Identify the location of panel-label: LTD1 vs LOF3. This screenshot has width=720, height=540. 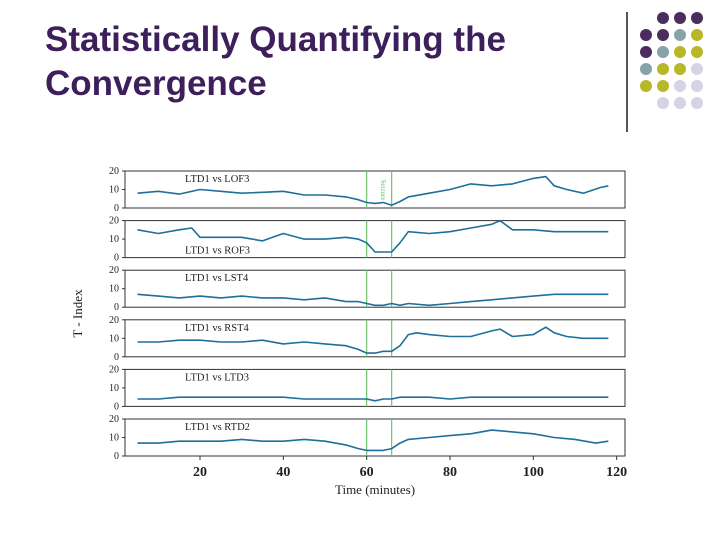
(217, 179).